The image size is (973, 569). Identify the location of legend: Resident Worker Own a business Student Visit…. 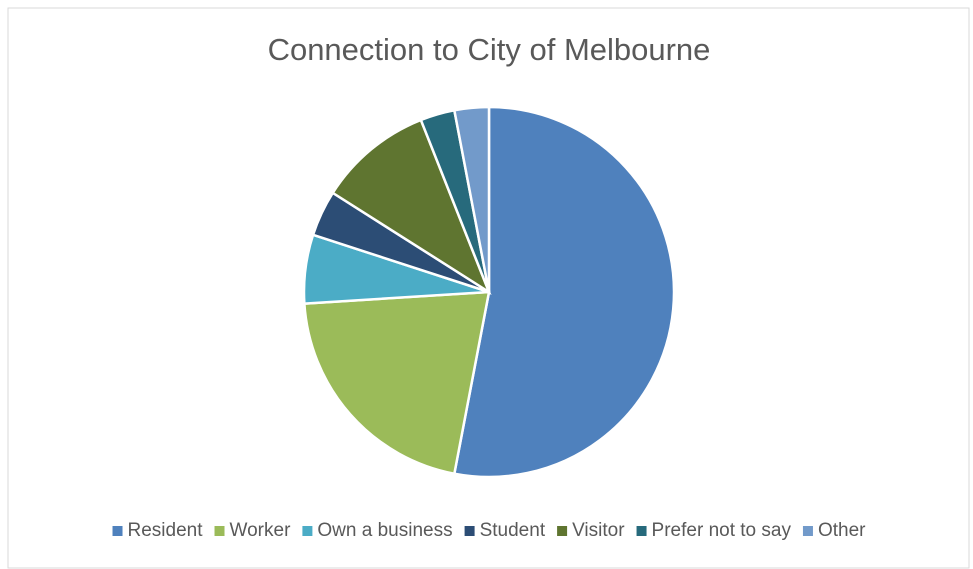
(489, 530).